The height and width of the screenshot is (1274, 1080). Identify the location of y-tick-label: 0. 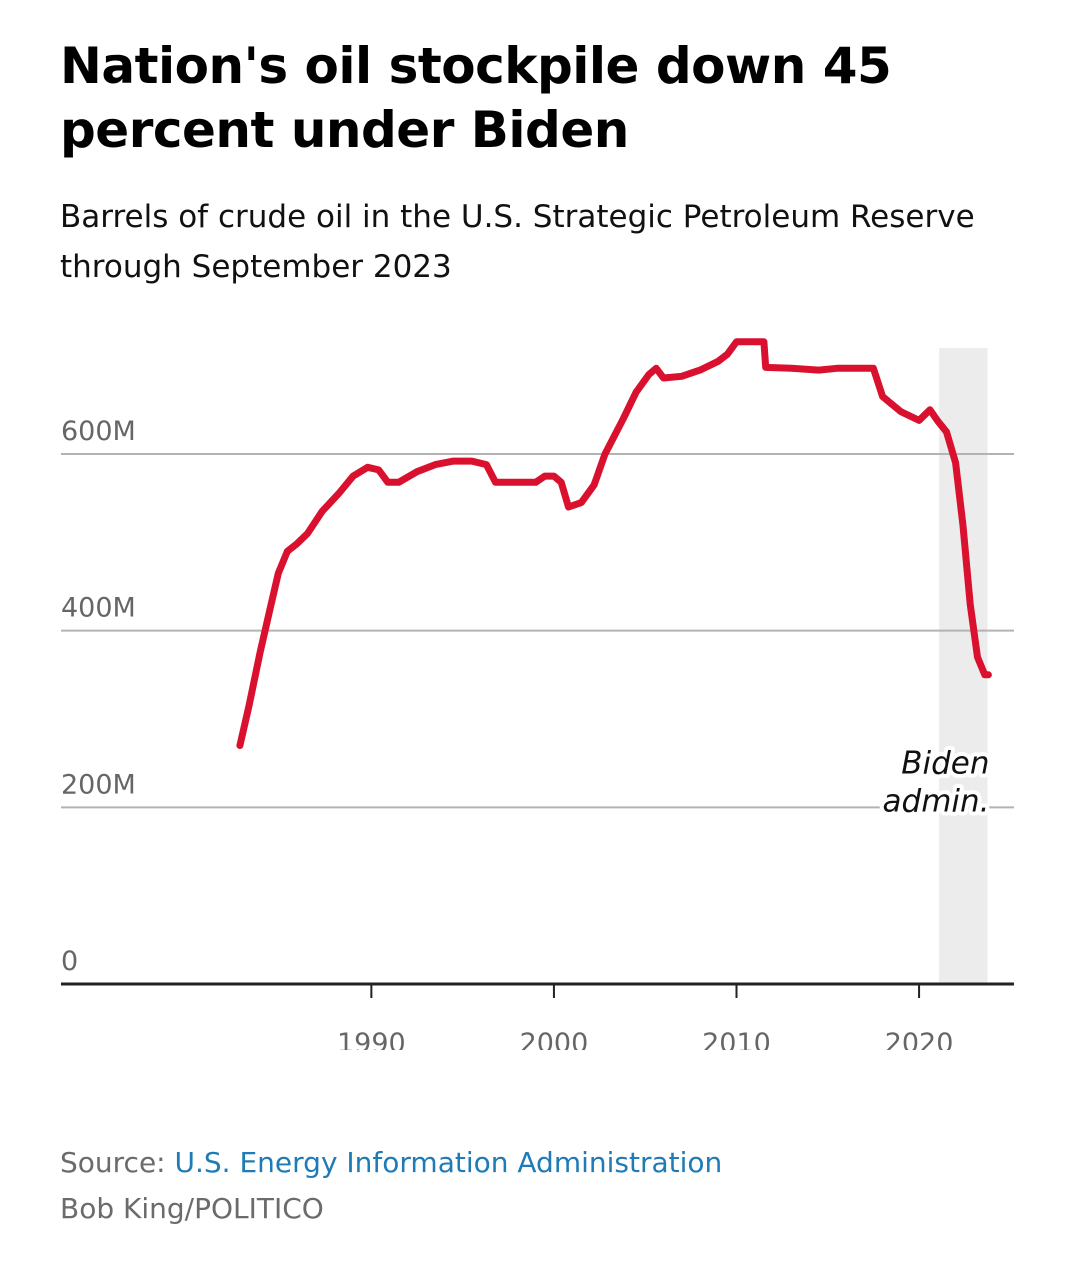
(69, 961).